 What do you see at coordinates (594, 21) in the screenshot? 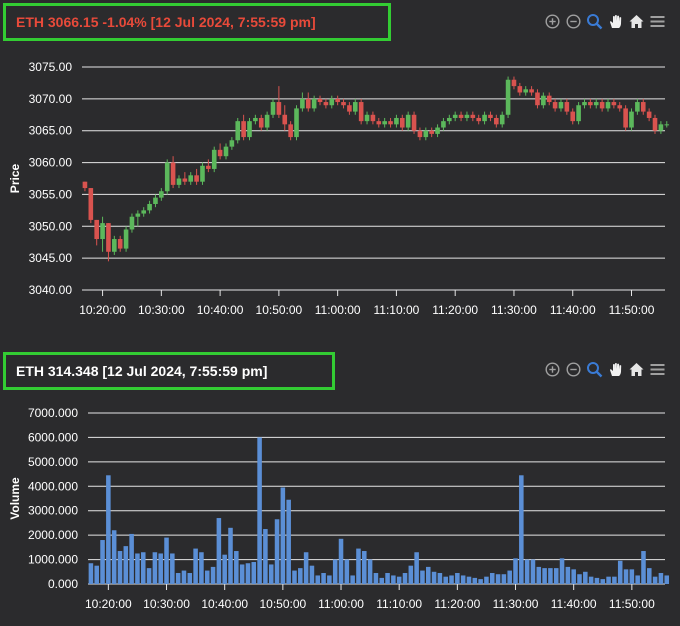
I see `selection-zoom-icon` at bounding box center [594, 21].